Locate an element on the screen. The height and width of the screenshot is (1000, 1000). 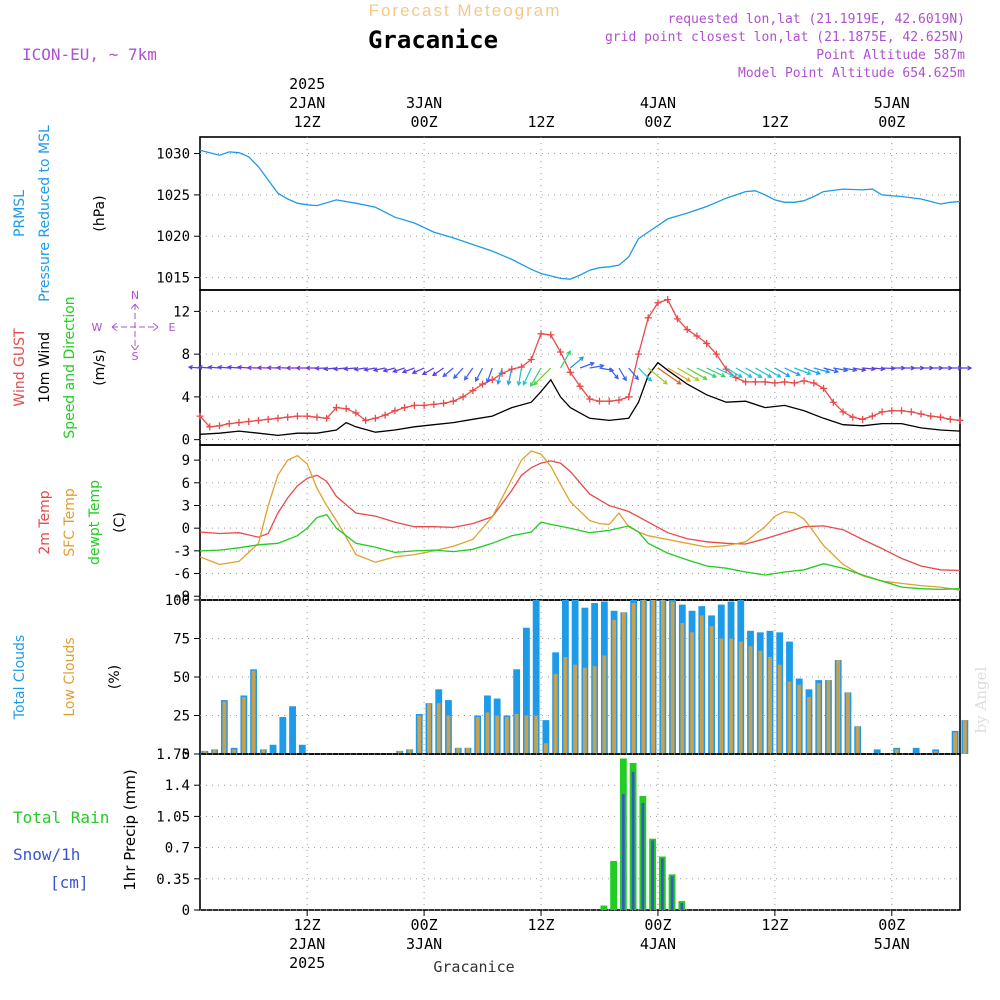
ylabel-clouds-0: Total Clouds is located at coordinates (20, 677).